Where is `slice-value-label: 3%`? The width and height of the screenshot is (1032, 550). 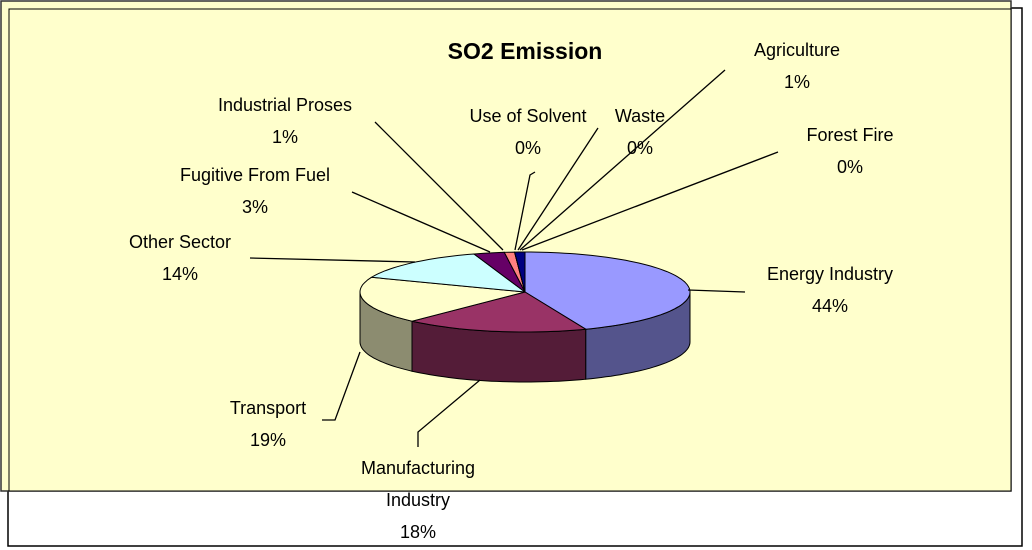 slice-value-label: 3% is located at coordinates (254, 207).